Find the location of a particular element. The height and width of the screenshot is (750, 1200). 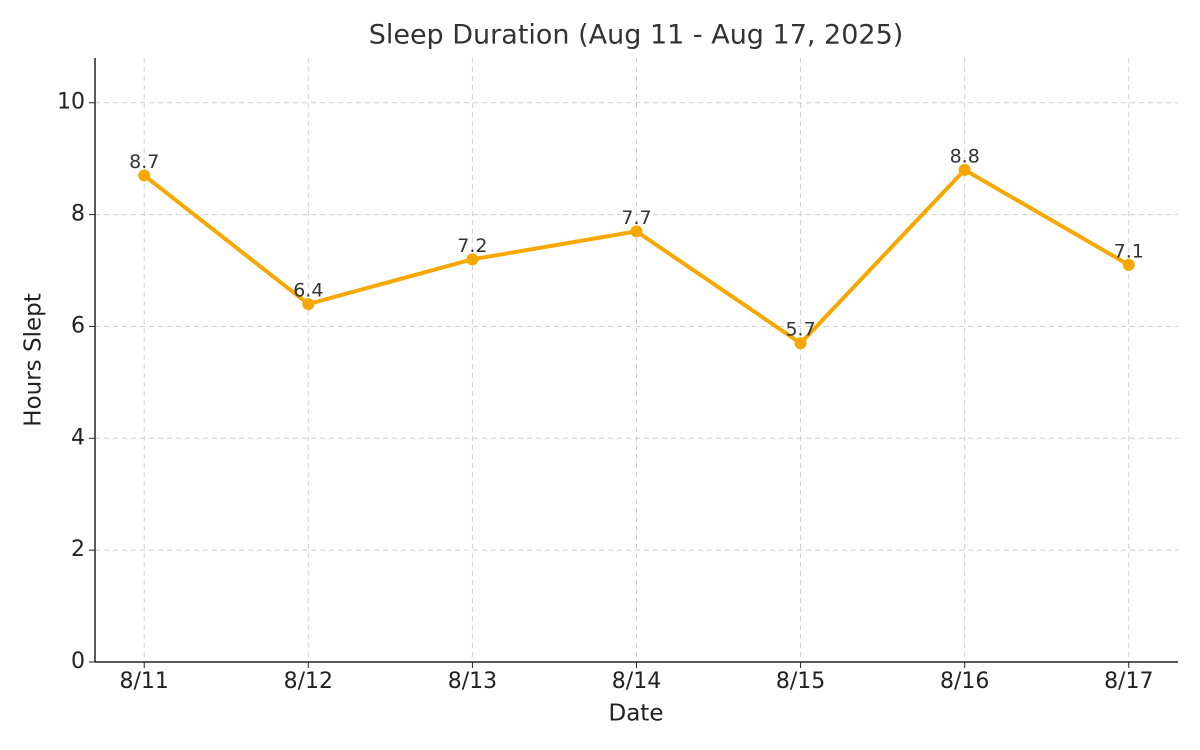

y-tick-label: 8 is located at coordinates (78, 214).